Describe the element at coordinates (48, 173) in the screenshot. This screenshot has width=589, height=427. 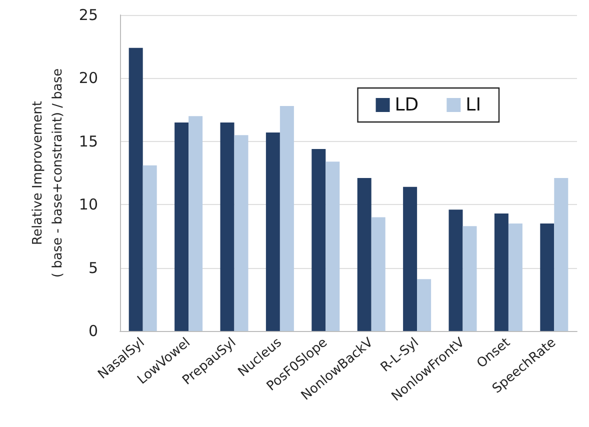
I see `y-axis-title: Relative Improvement ( base - base+constraint) / base` at that location.